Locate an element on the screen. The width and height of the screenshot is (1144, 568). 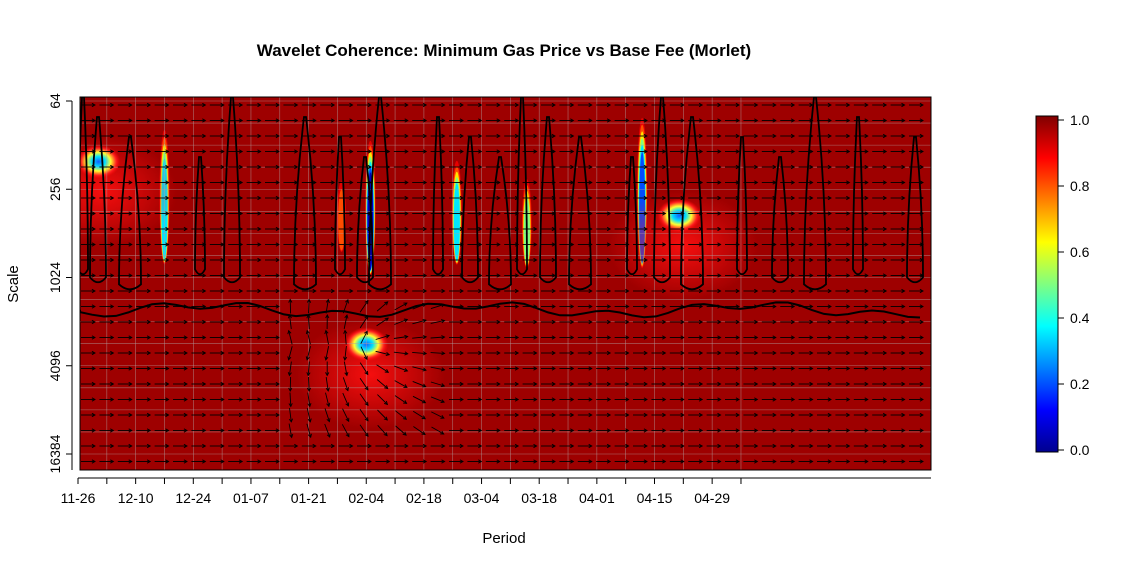
blob-core is located at coordinates (679, 215).